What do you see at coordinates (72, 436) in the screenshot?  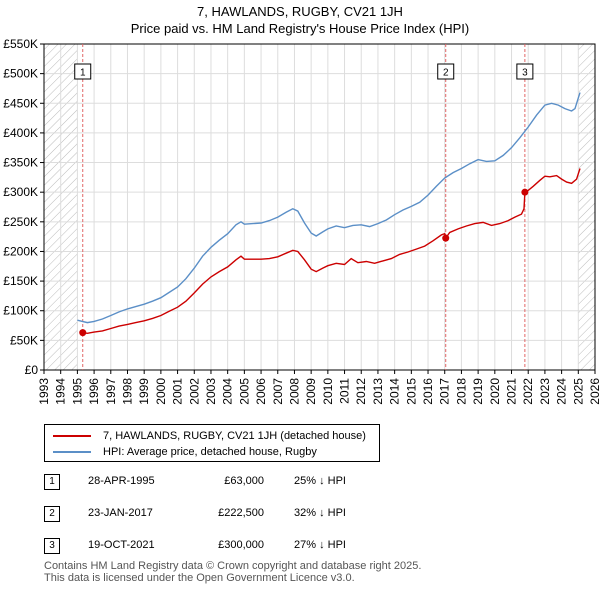 I see `legend-swatch-red` at bounding box center [72, 436].